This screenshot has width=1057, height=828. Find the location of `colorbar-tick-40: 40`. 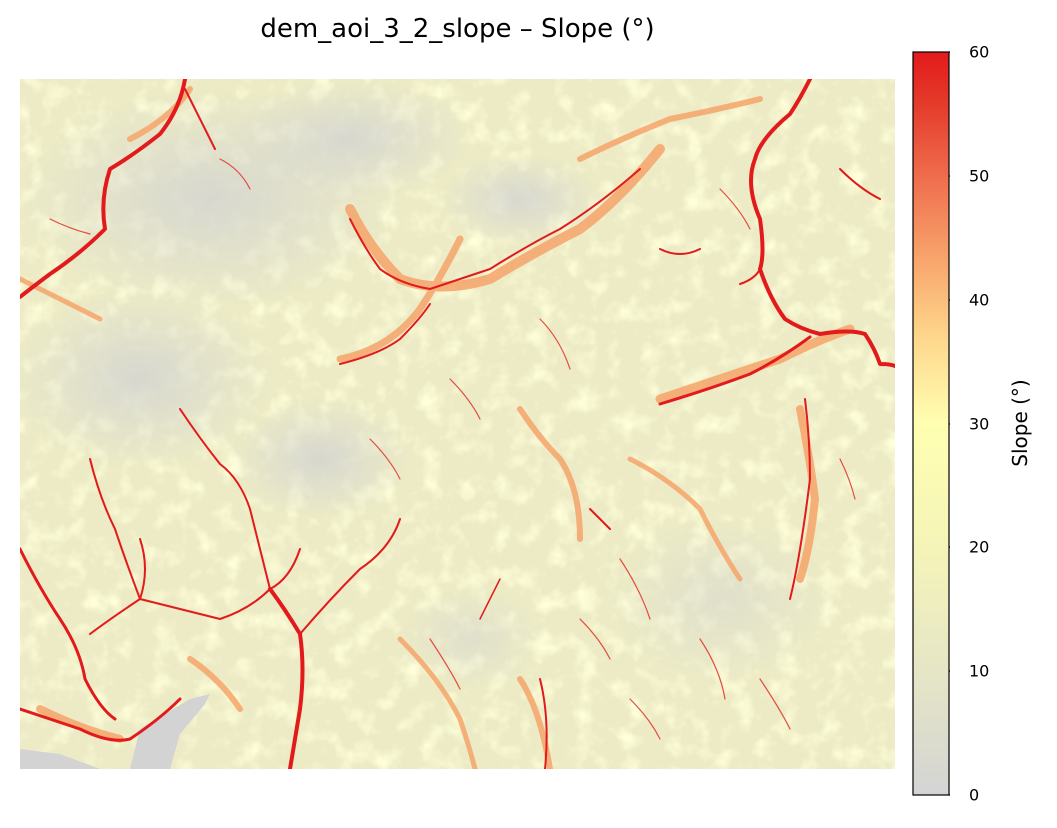

colorbar-tick-40: 40 is located at coordinates (979, 300).